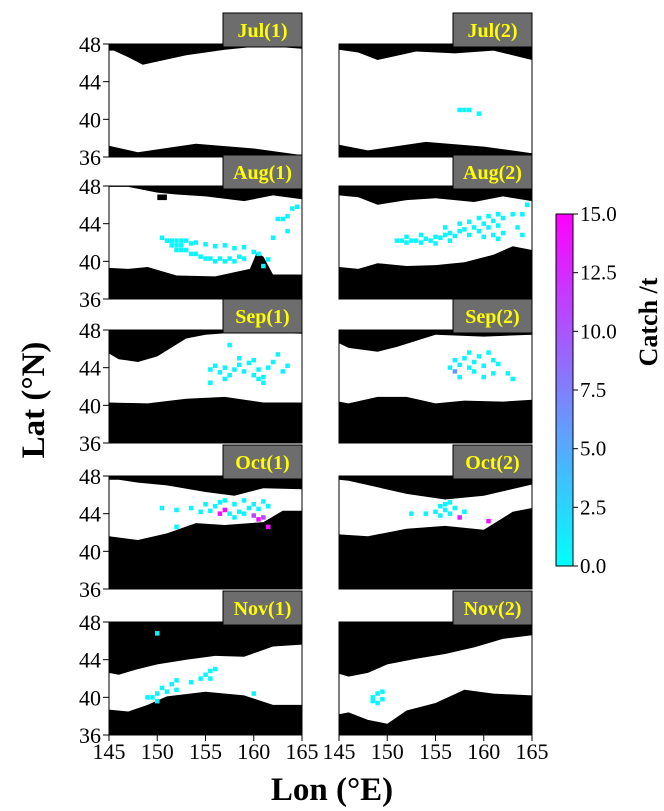 The width and height of the screenshot is (664, 811). What do you see at coordinates (332, 790) in the screenshot?
I see `x-axis-title: Lon (°E)` at bounding box center [332, 790].